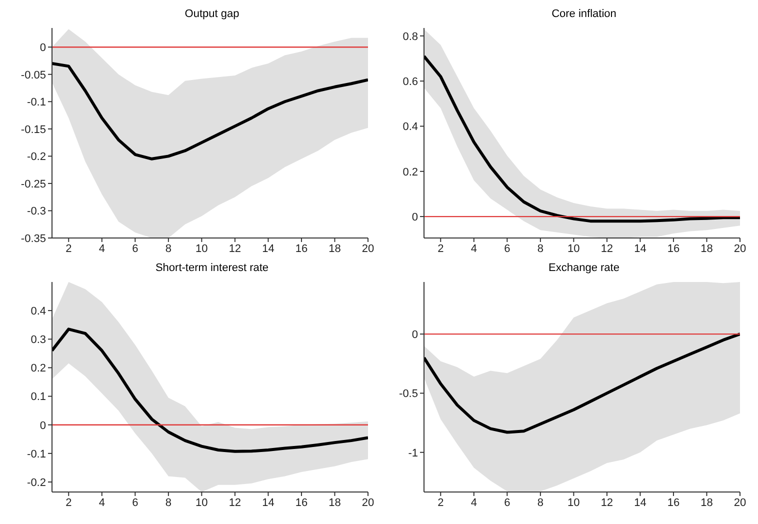  What do you see at coordinates (413, 453) in the screenshot?
I see `y-tick-label: -1` at bounding box center [413, 453].